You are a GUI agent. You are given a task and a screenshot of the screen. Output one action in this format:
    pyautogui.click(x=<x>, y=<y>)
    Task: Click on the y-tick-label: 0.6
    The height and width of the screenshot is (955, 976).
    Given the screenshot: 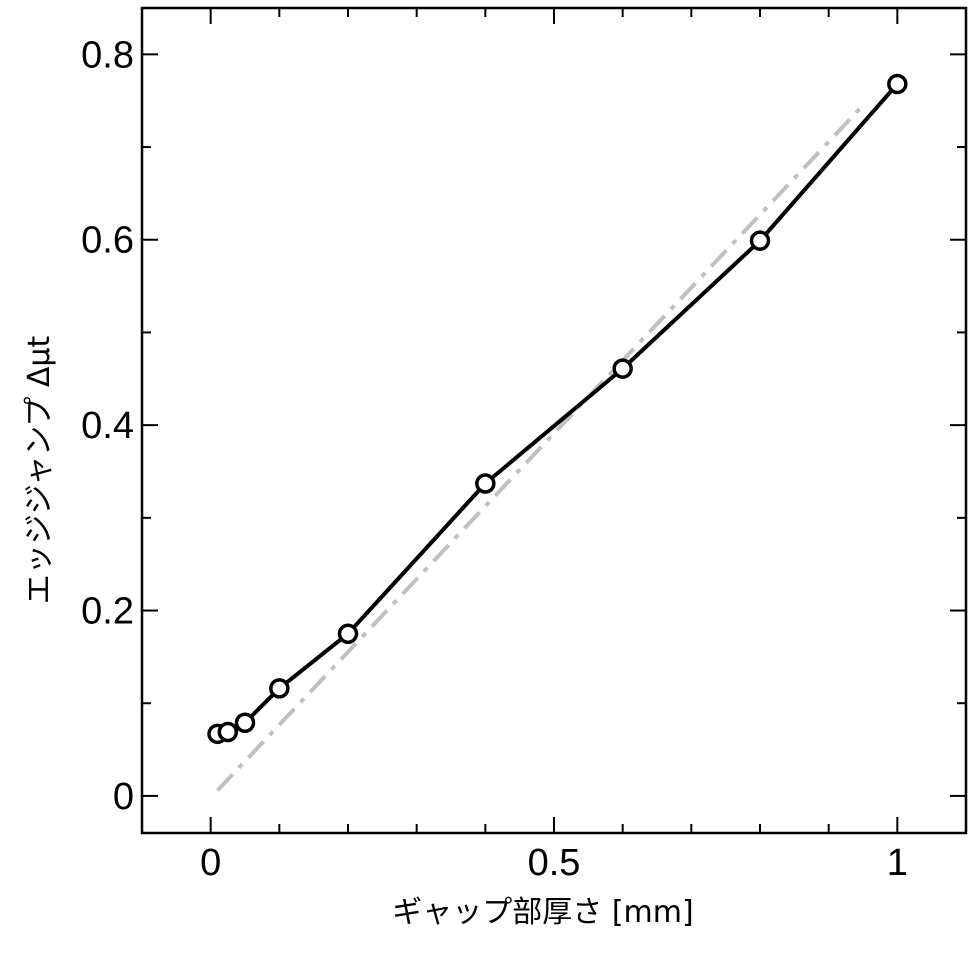 What is the action you would take?
    pyautogui.click(x=107, y=241)
    